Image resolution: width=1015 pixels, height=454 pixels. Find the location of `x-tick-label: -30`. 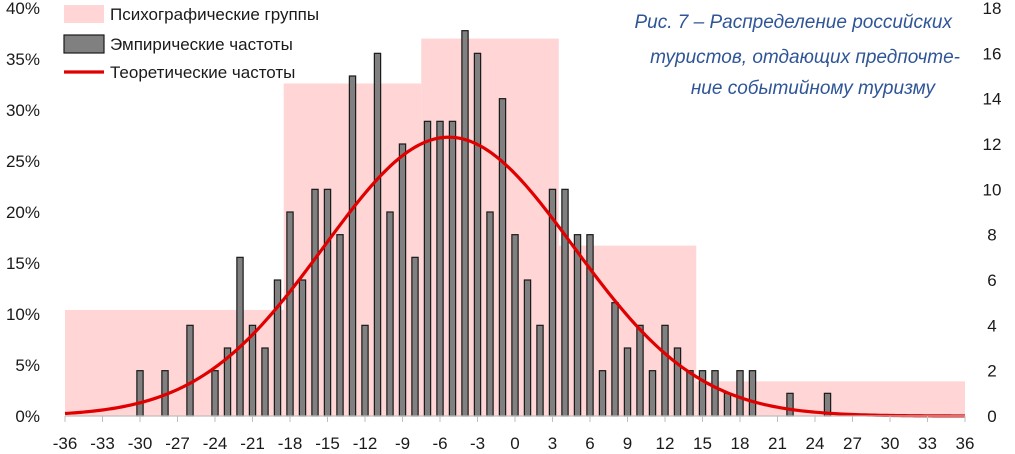

x-tick-label: -30 is located at coordinates (140, 443).